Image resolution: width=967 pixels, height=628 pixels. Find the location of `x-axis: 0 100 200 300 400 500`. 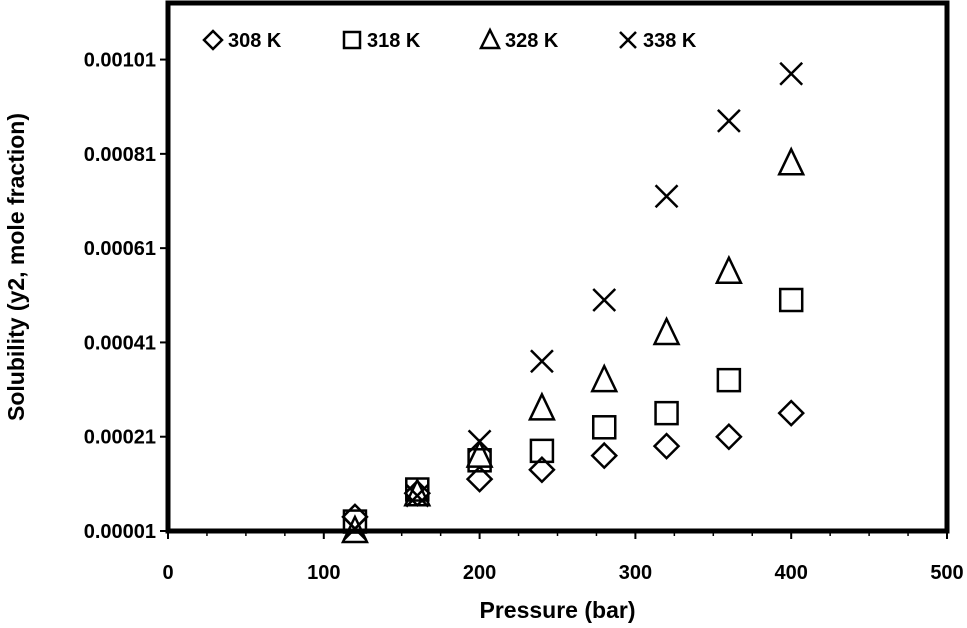

x-axis: 0 100 200 300 400 500 is located at coordinates (563, 557).